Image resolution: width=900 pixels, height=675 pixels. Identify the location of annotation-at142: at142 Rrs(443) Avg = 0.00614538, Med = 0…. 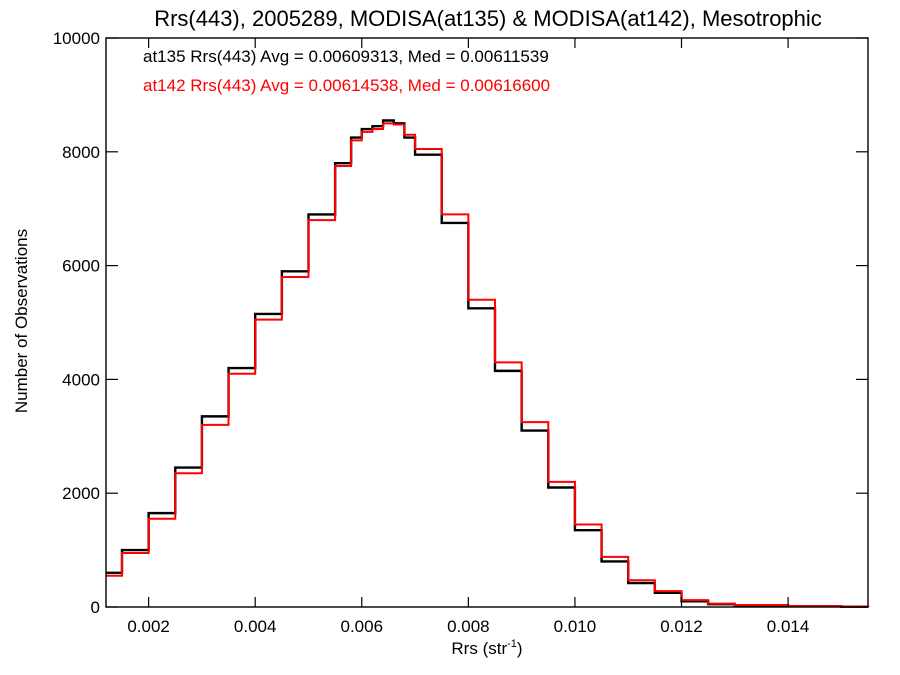
(346, 85).